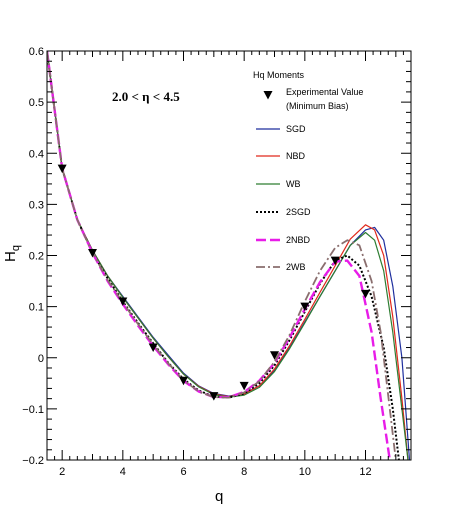  Describe the element at coordinates (146, 96) in the screenshot. I see `eta-range-annotation: 2.0 < η < 4.5` at that location.